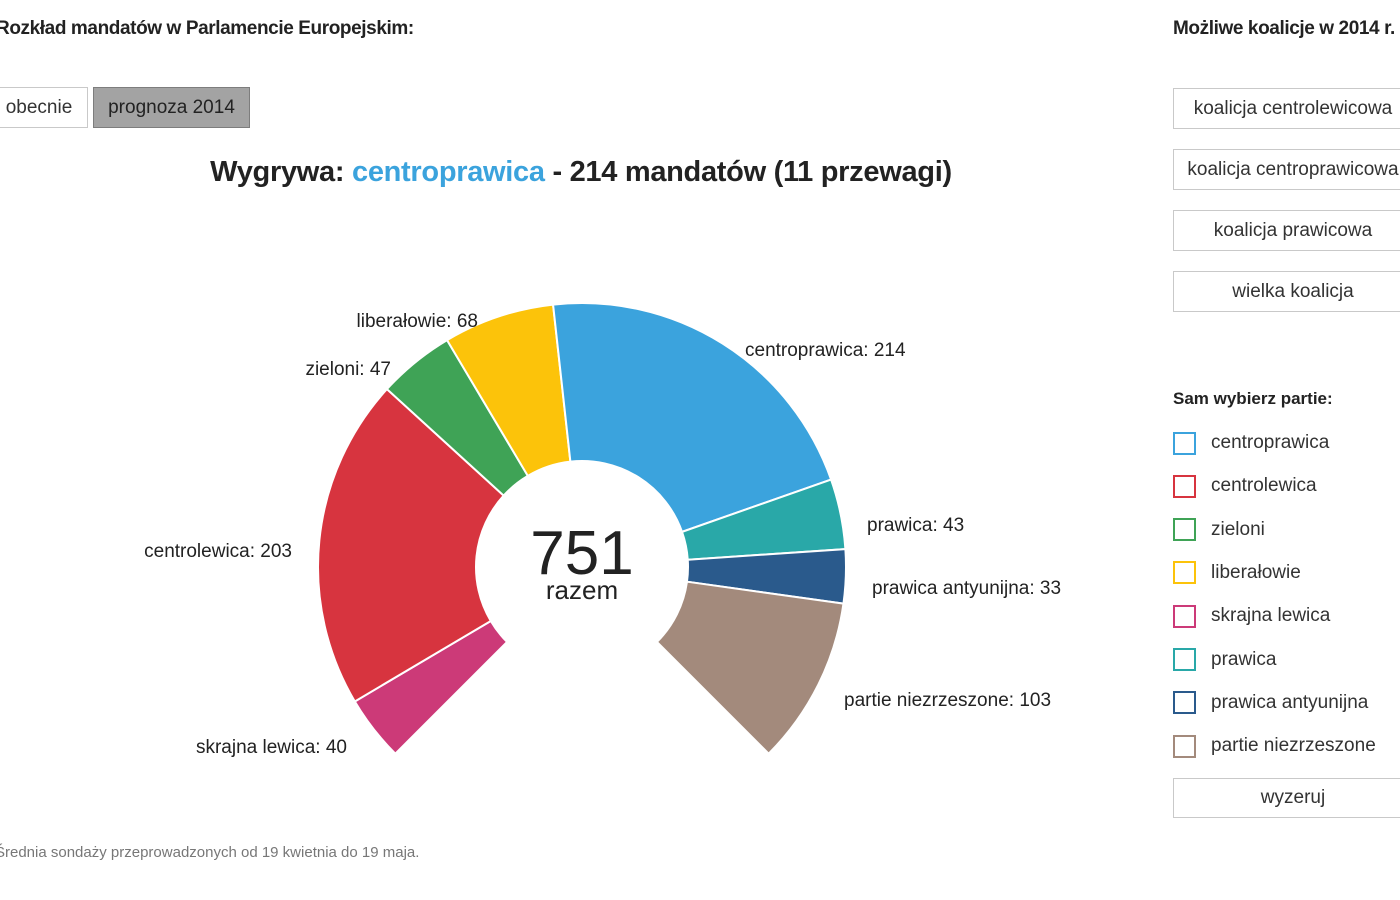 This screenshot has height=900, width=1400. What do you see at coordinates (748, 172) in the screenshot?
I see `winner-suffix: - 214 mandatów (11 przewagi)` at bounding box center [748, 172].